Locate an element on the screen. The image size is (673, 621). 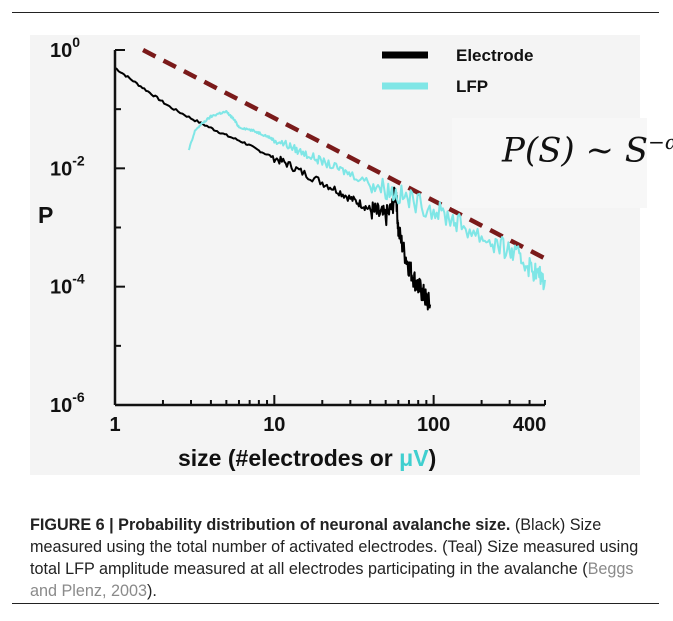
caption-end: ). is located at coordinates (152, 591).